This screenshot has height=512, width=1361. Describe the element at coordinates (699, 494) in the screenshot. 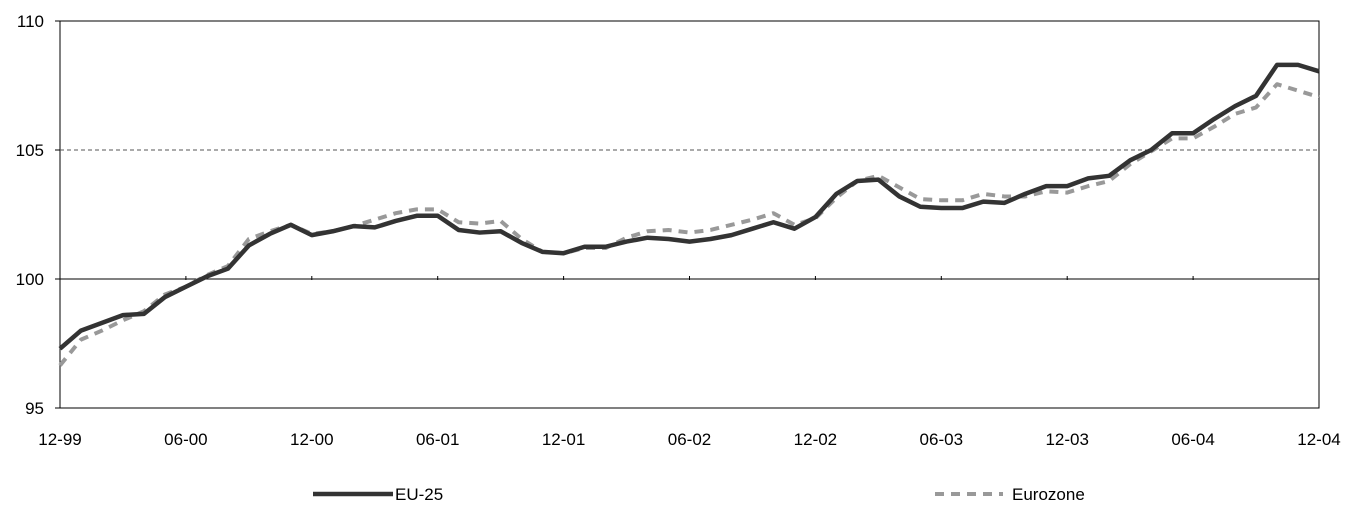

I see `legend: EU-25 Eurozone` at that location.